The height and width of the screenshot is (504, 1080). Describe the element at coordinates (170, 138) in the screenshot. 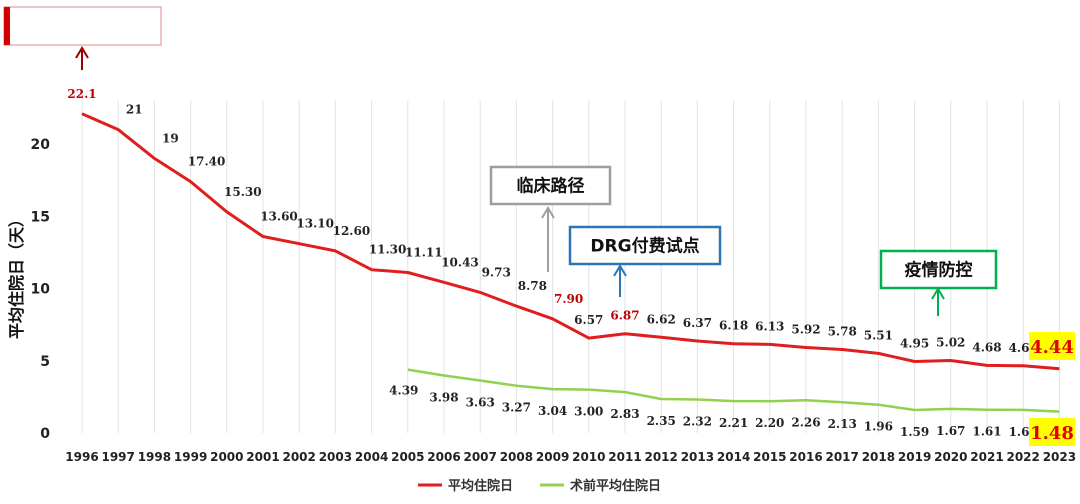

I see `data-label-average: 19` at that location.